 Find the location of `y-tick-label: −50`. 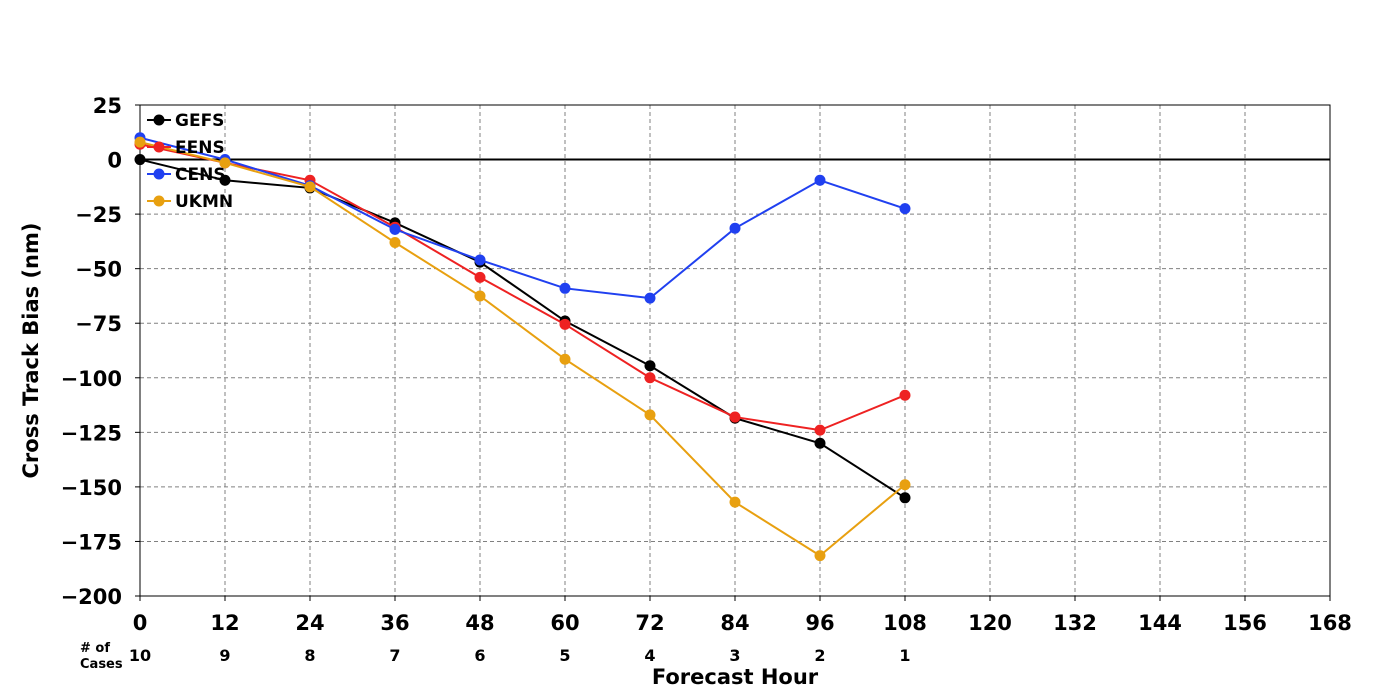

y-tick-label: −50 is located at coordinates (98, 270).